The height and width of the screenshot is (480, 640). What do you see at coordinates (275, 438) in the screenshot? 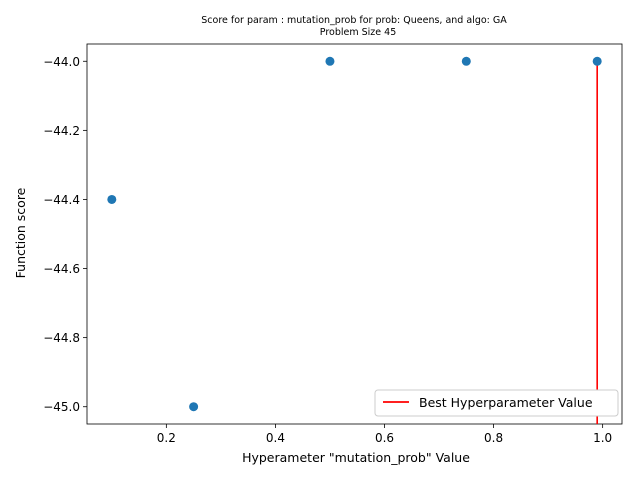
I see `x-tick-label: 0.4` at bounding box center [275, 438].